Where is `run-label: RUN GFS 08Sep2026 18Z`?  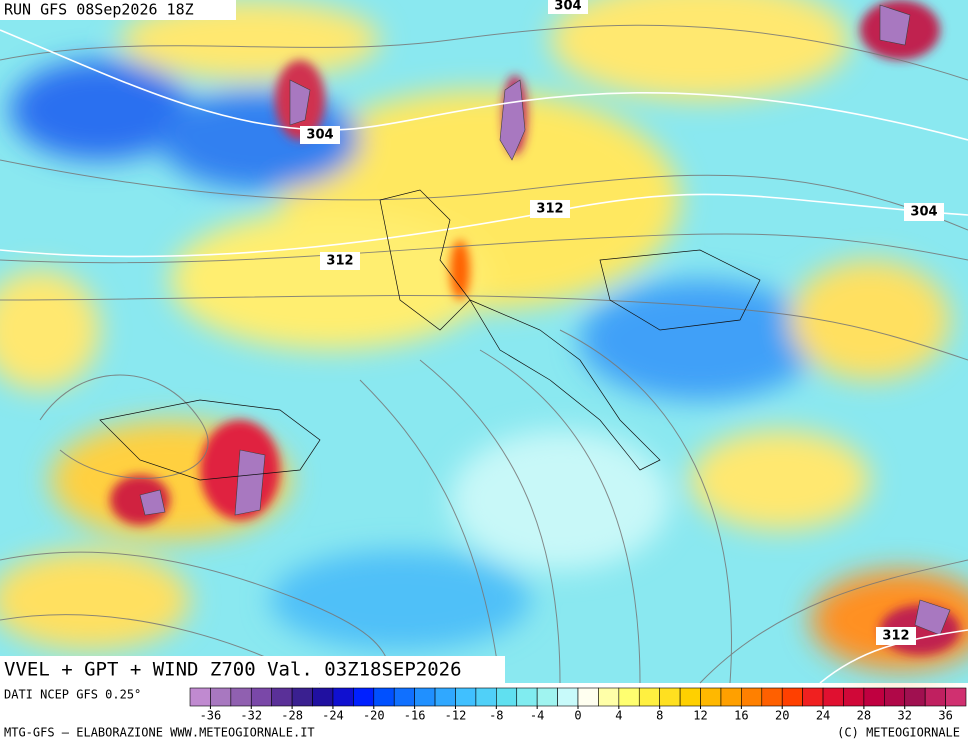
run-label: RUN GFS 08Sep2026 18Z is located at coordinates (99, 10).